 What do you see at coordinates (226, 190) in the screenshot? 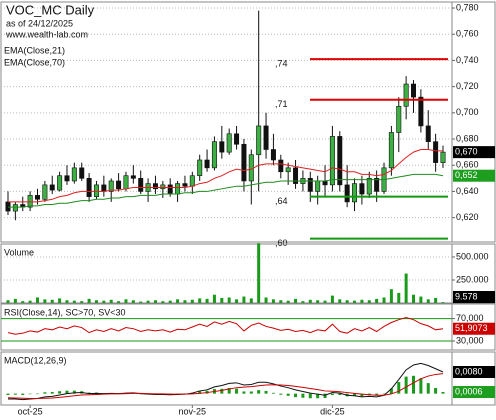
I see `ema-line` at bounding box center [226, 190].